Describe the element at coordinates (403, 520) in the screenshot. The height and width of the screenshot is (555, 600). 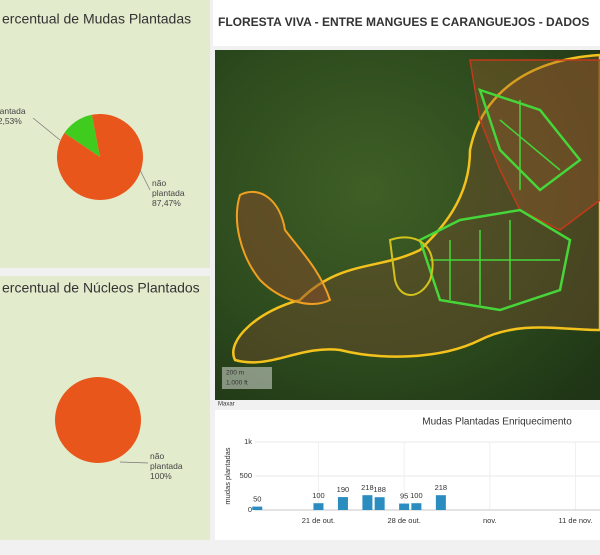
I see `x-tick-label: 28 de out.` at that location.